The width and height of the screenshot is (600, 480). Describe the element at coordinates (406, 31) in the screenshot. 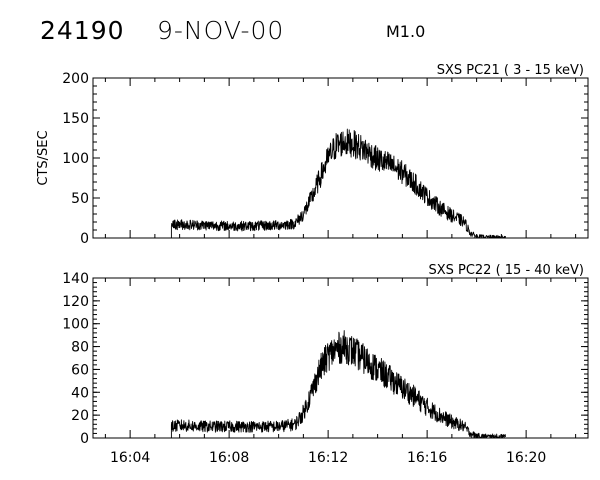

I see `flare-class: M1.0` at that location.